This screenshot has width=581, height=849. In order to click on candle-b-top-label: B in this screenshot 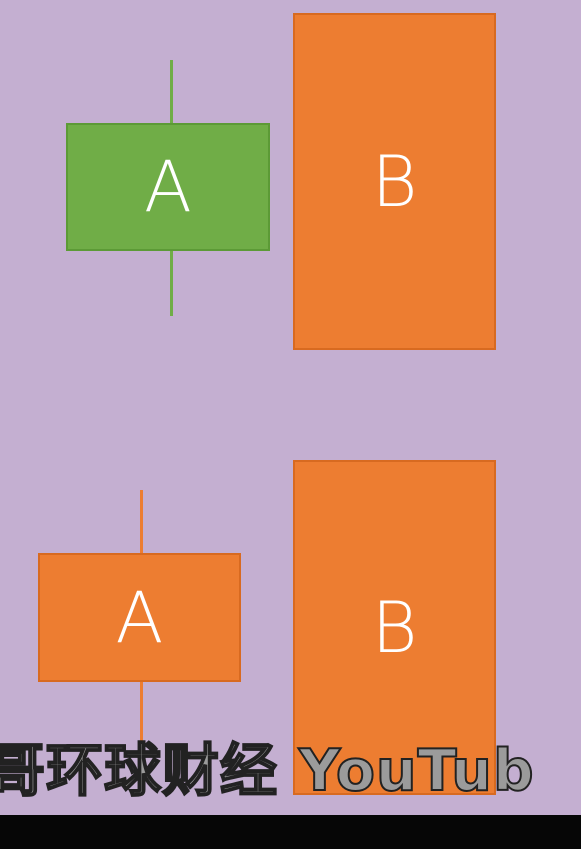, I will do `click(394, 181)`.